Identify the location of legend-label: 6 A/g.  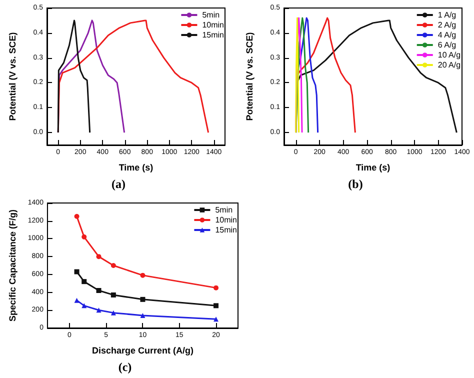
(447, 45).